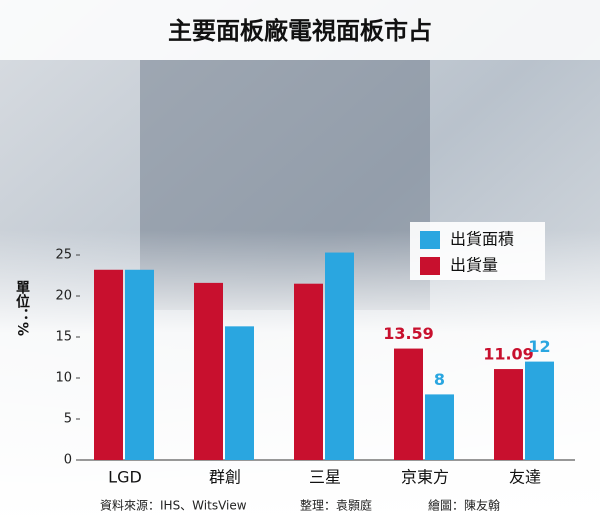 This screenshot has width=600, height=524. What do you see at coordinates (408, 333) in the screenshot?
I see `value-label: 13.59` at bounding box center [408, 333].